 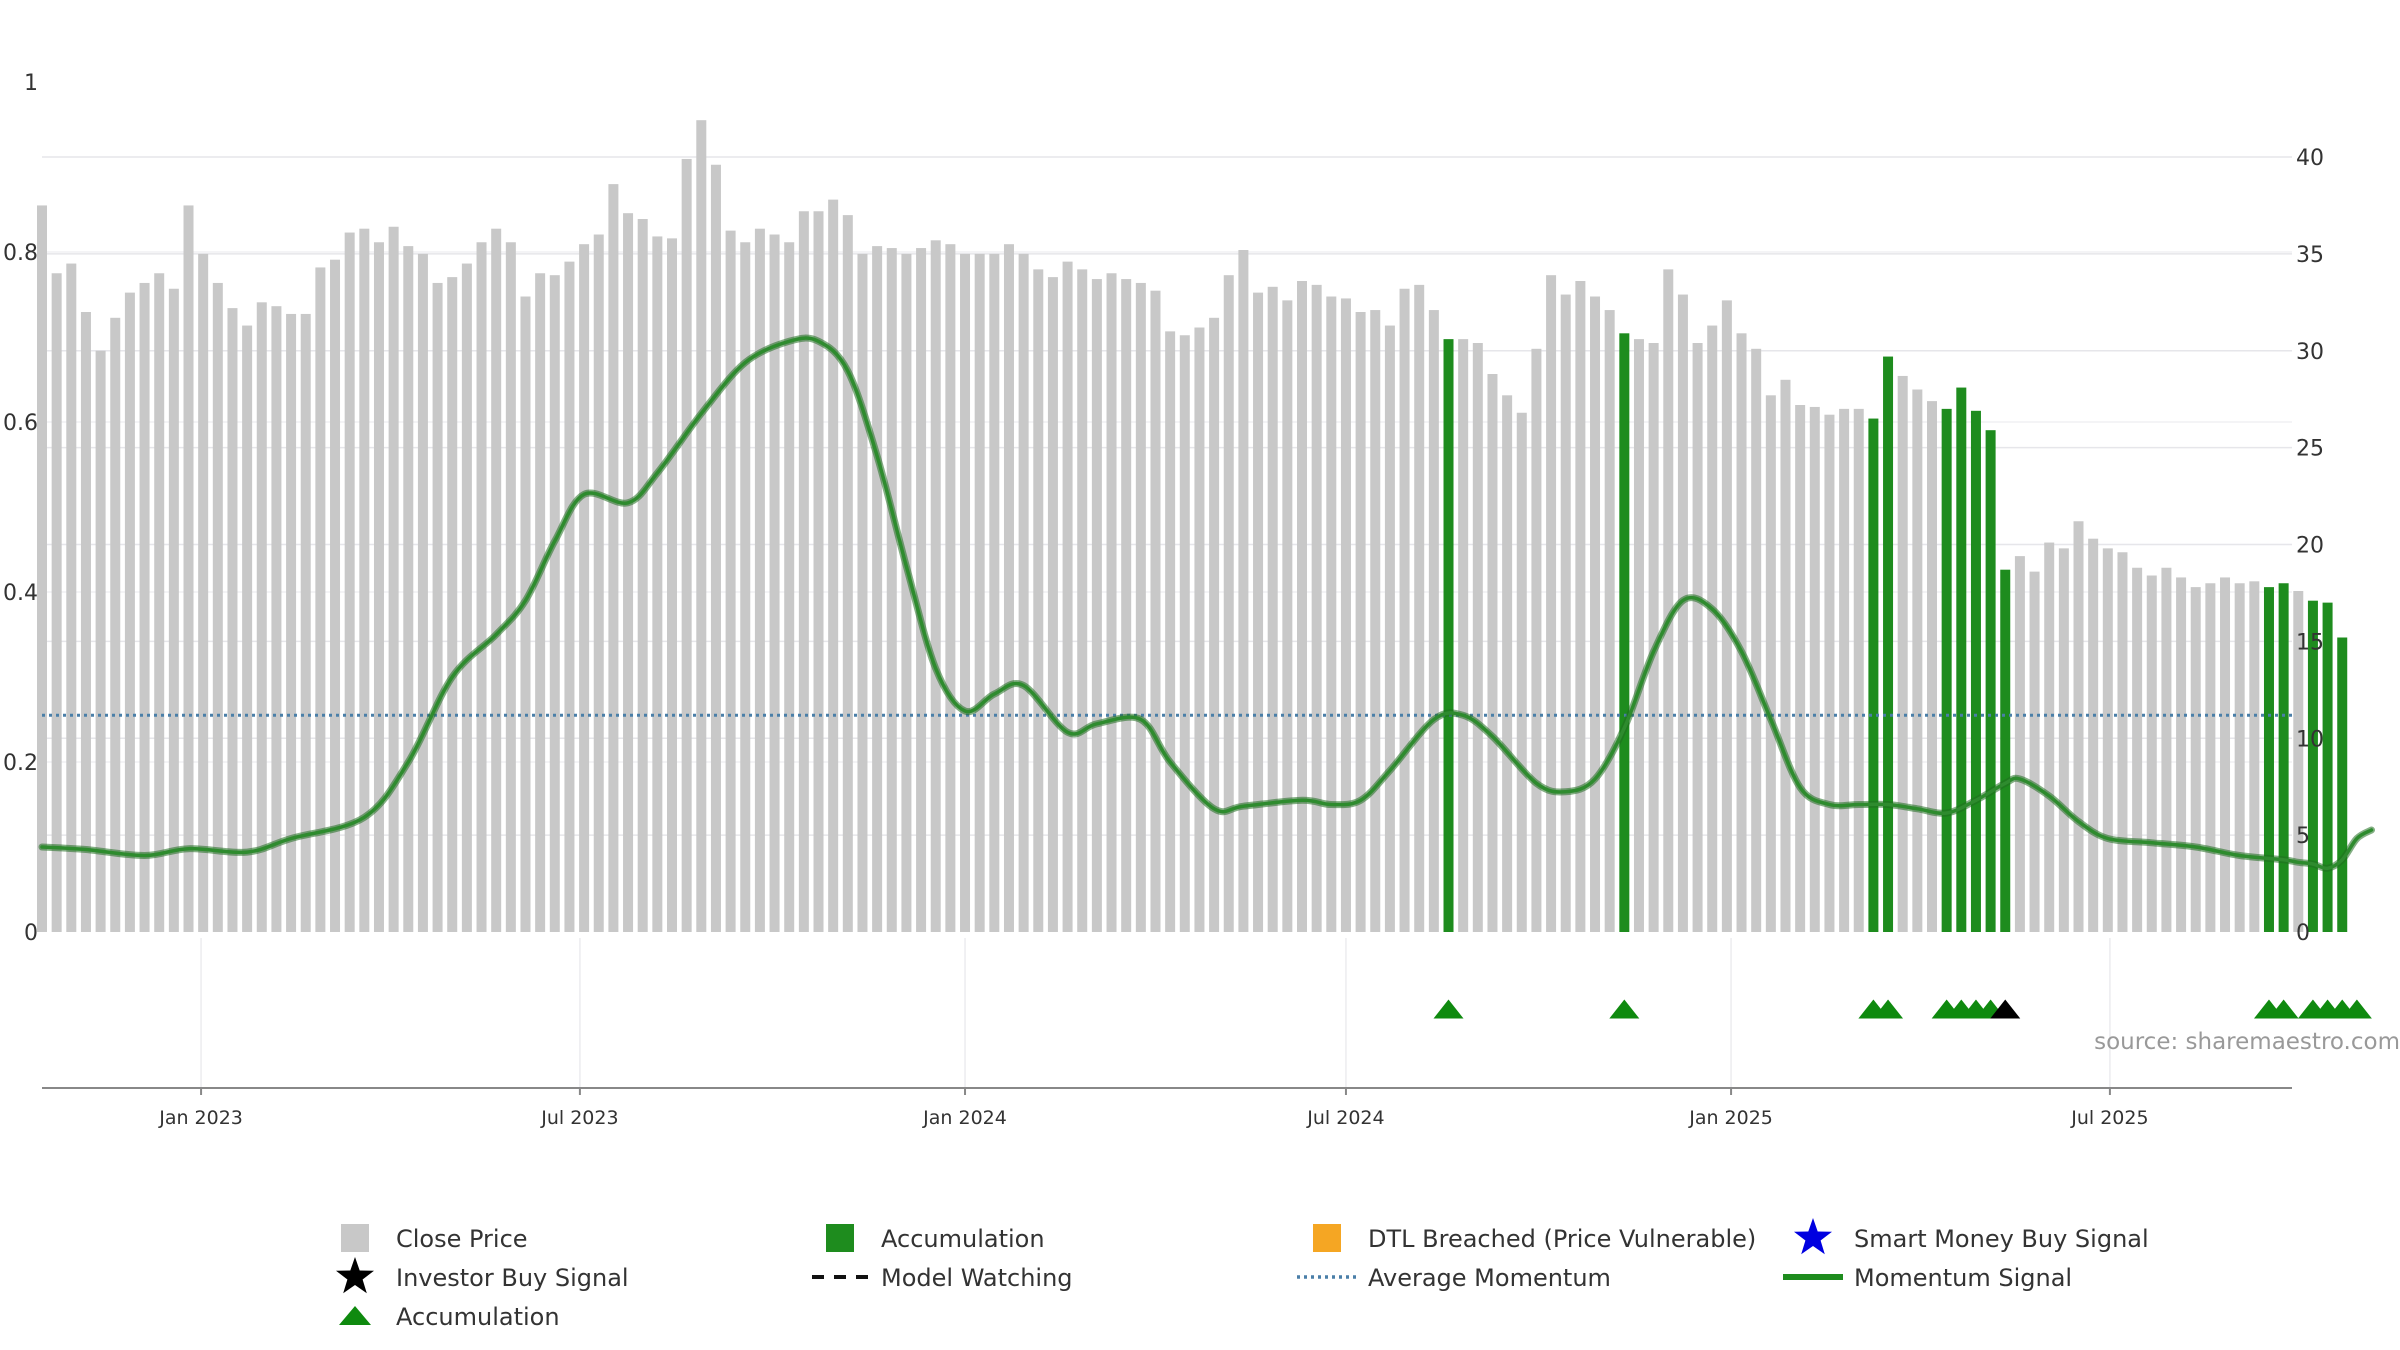 I want to click on legend-item-close-price: Close Price, so click(x=434, y=1238).